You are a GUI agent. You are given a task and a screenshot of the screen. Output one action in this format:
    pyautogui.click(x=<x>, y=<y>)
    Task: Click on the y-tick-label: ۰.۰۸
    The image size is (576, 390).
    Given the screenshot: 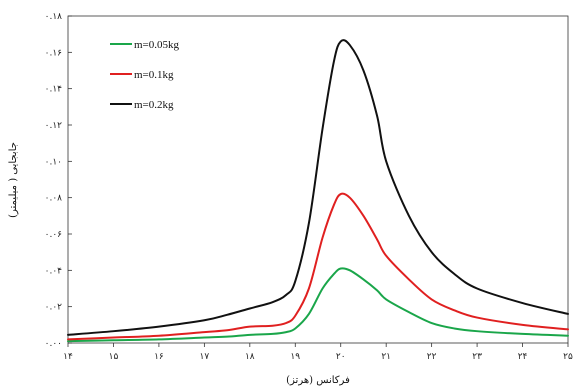 What is the action you would take?
    pyautogui.click(x=54, y=199)
    